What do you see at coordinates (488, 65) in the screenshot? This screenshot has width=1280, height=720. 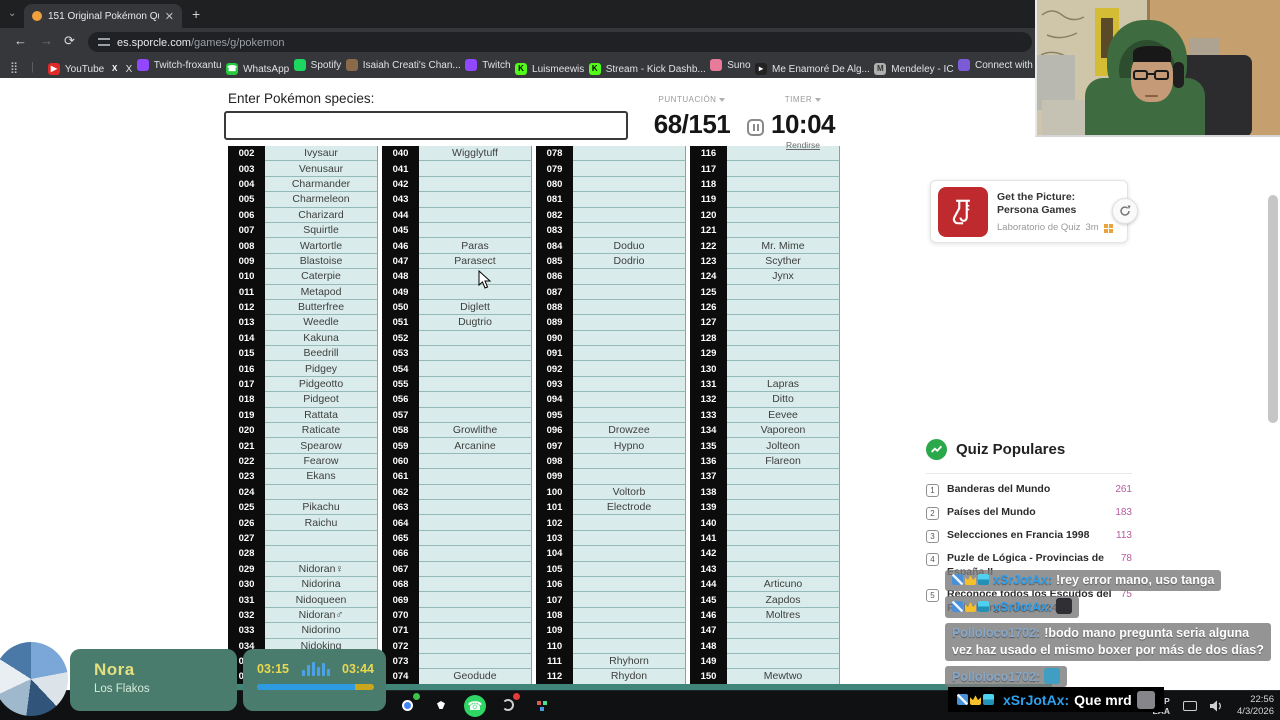 I see `bookmark-item: Twitch` at bounding box center [488, 65].